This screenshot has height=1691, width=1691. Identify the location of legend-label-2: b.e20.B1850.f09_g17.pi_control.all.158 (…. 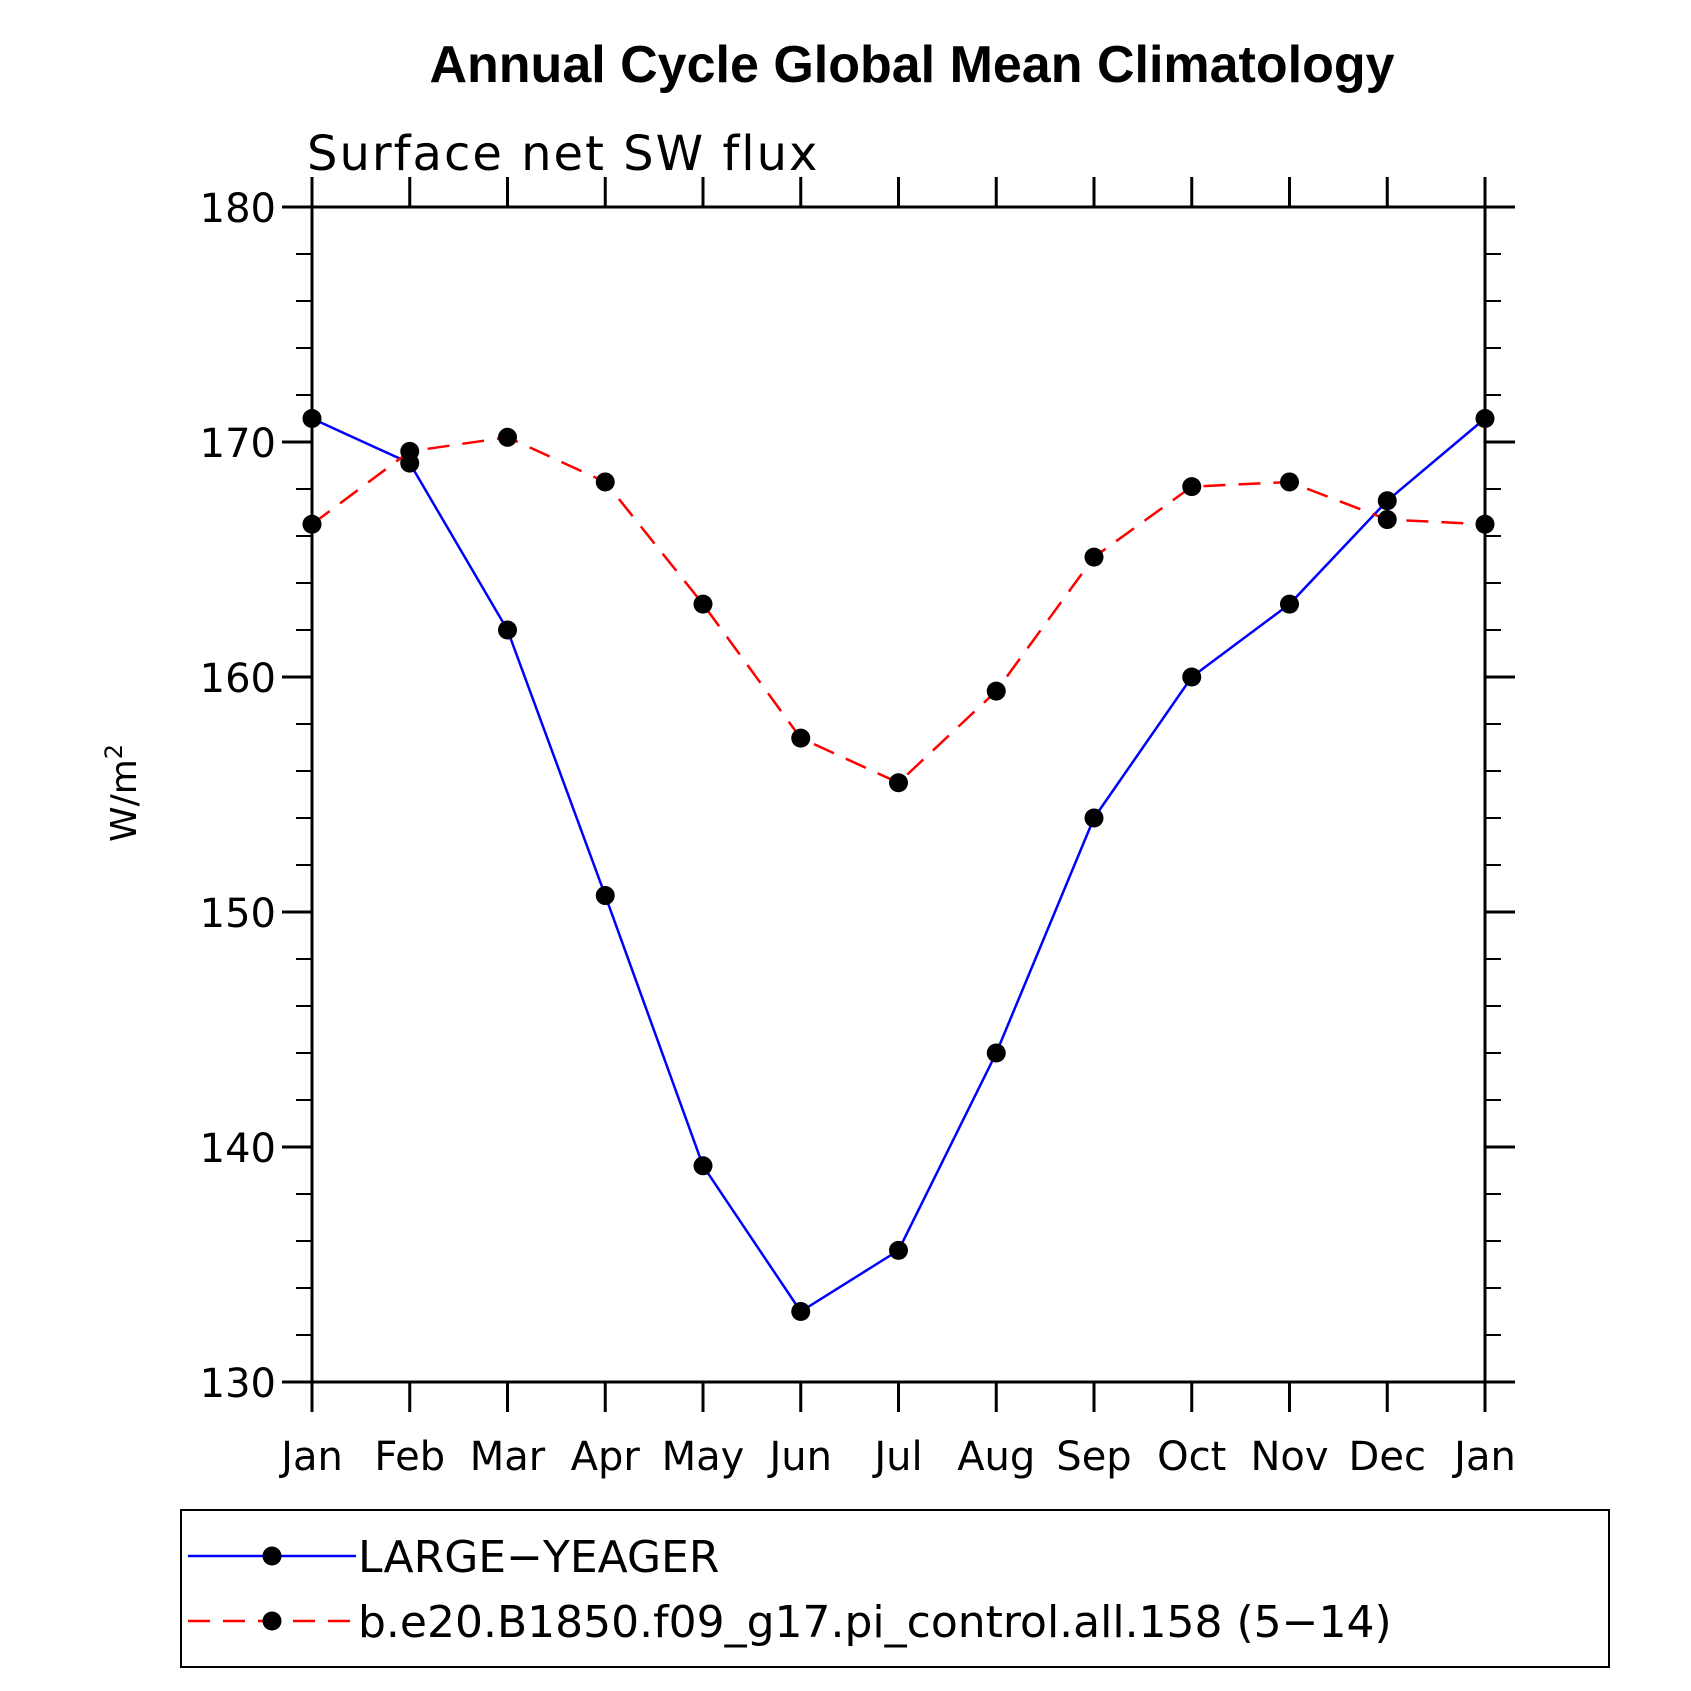
(875, 1622).